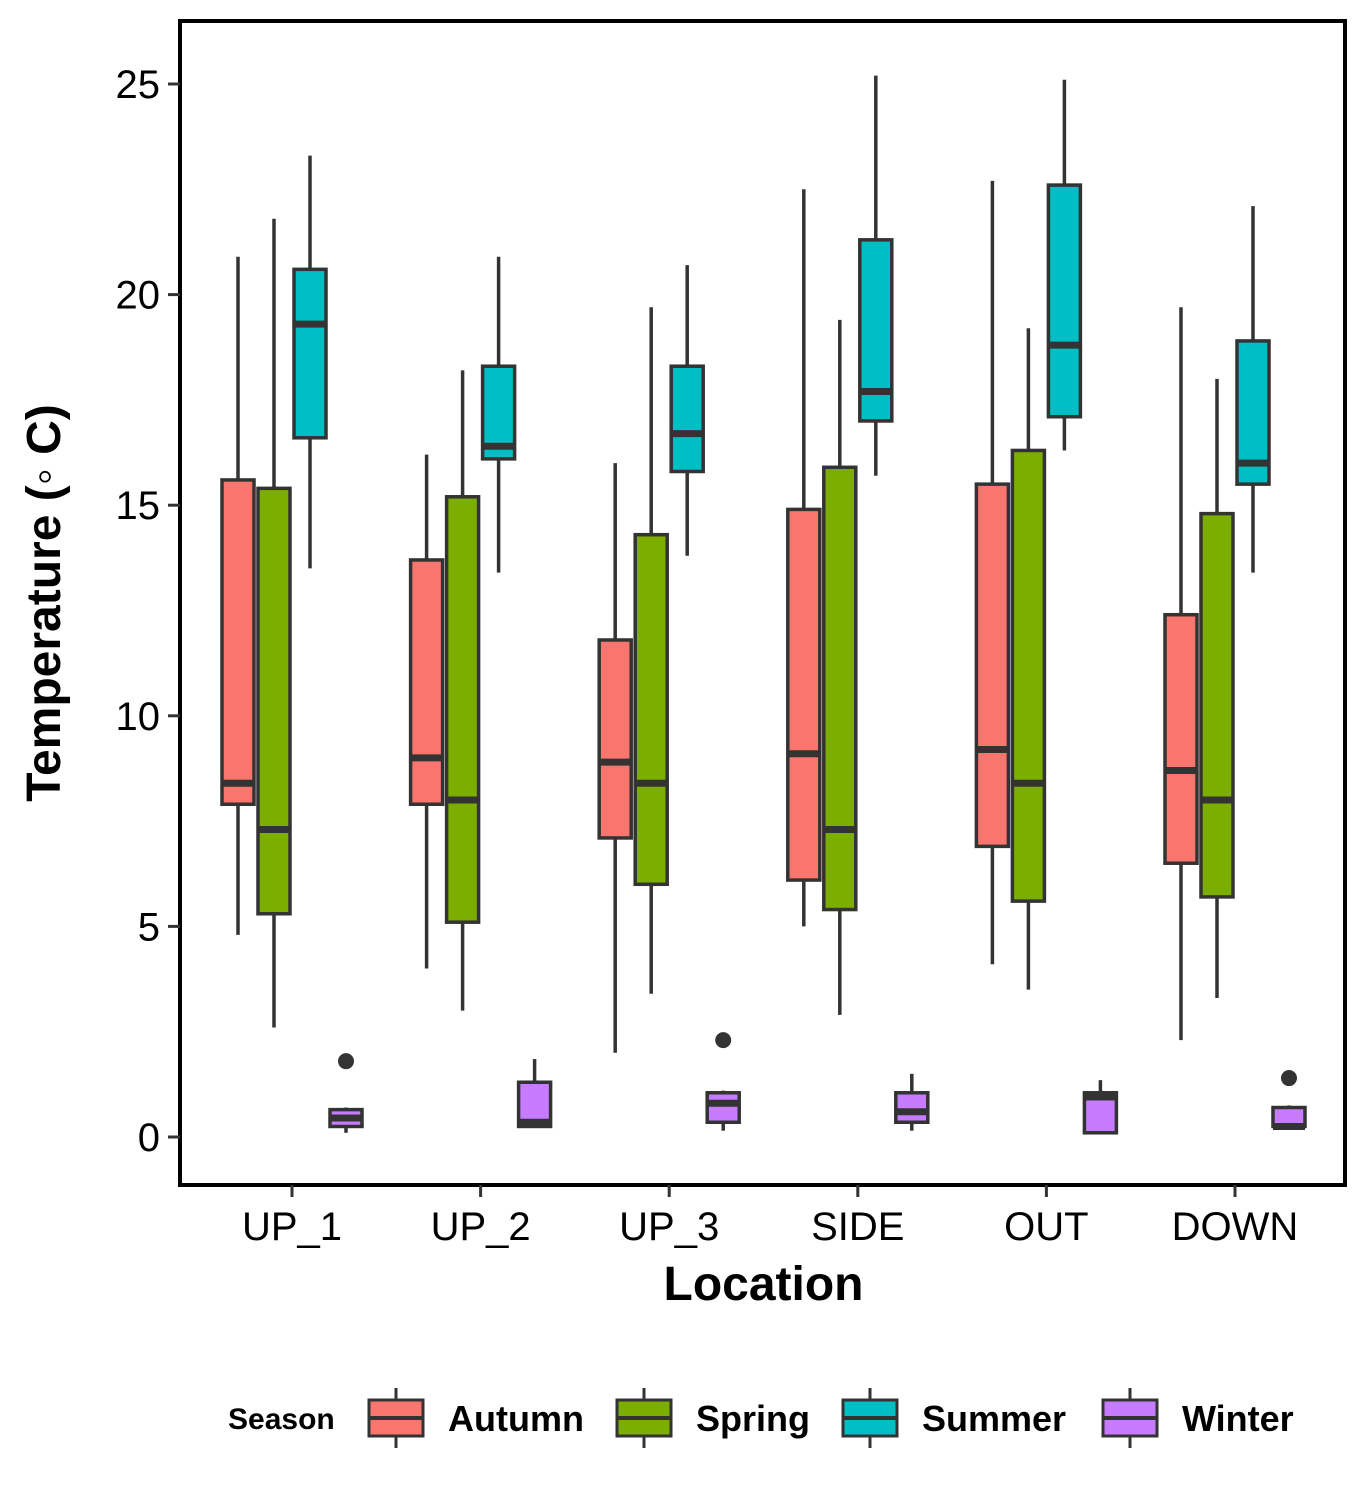 The height and width of the screenshot is (1499, 1371). I want to click on box-spring-side, so click(840, 667).